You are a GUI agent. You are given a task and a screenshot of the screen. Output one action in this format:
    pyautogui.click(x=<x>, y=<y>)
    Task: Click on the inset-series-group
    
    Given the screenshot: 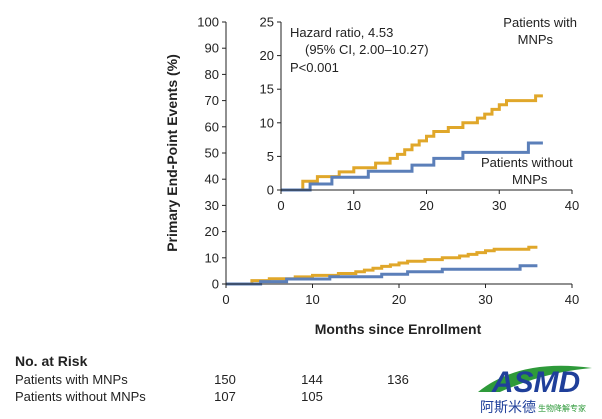 What is the action you would take?
    pyautogui.click(x=412, y=143)
    